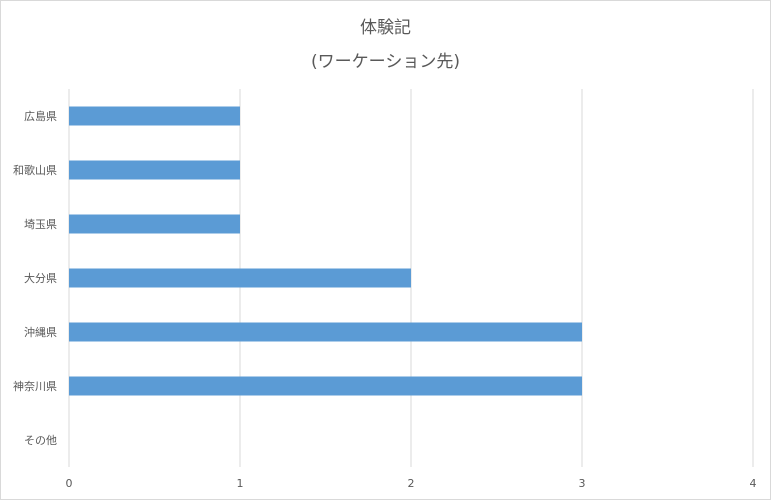  What do you see at coordinates (385, 28) in the screenshot?
I see `chart-title-line-1: 体験記` at bounding box center [385, 28].